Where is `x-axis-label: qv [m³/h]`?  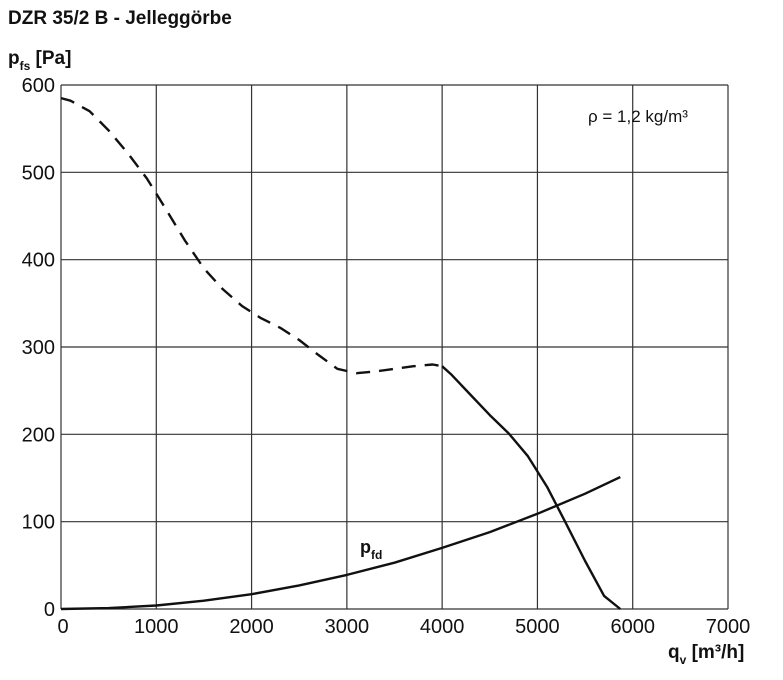 x-axis-label: qv [m³/h] is located at coordinates (706, 654).